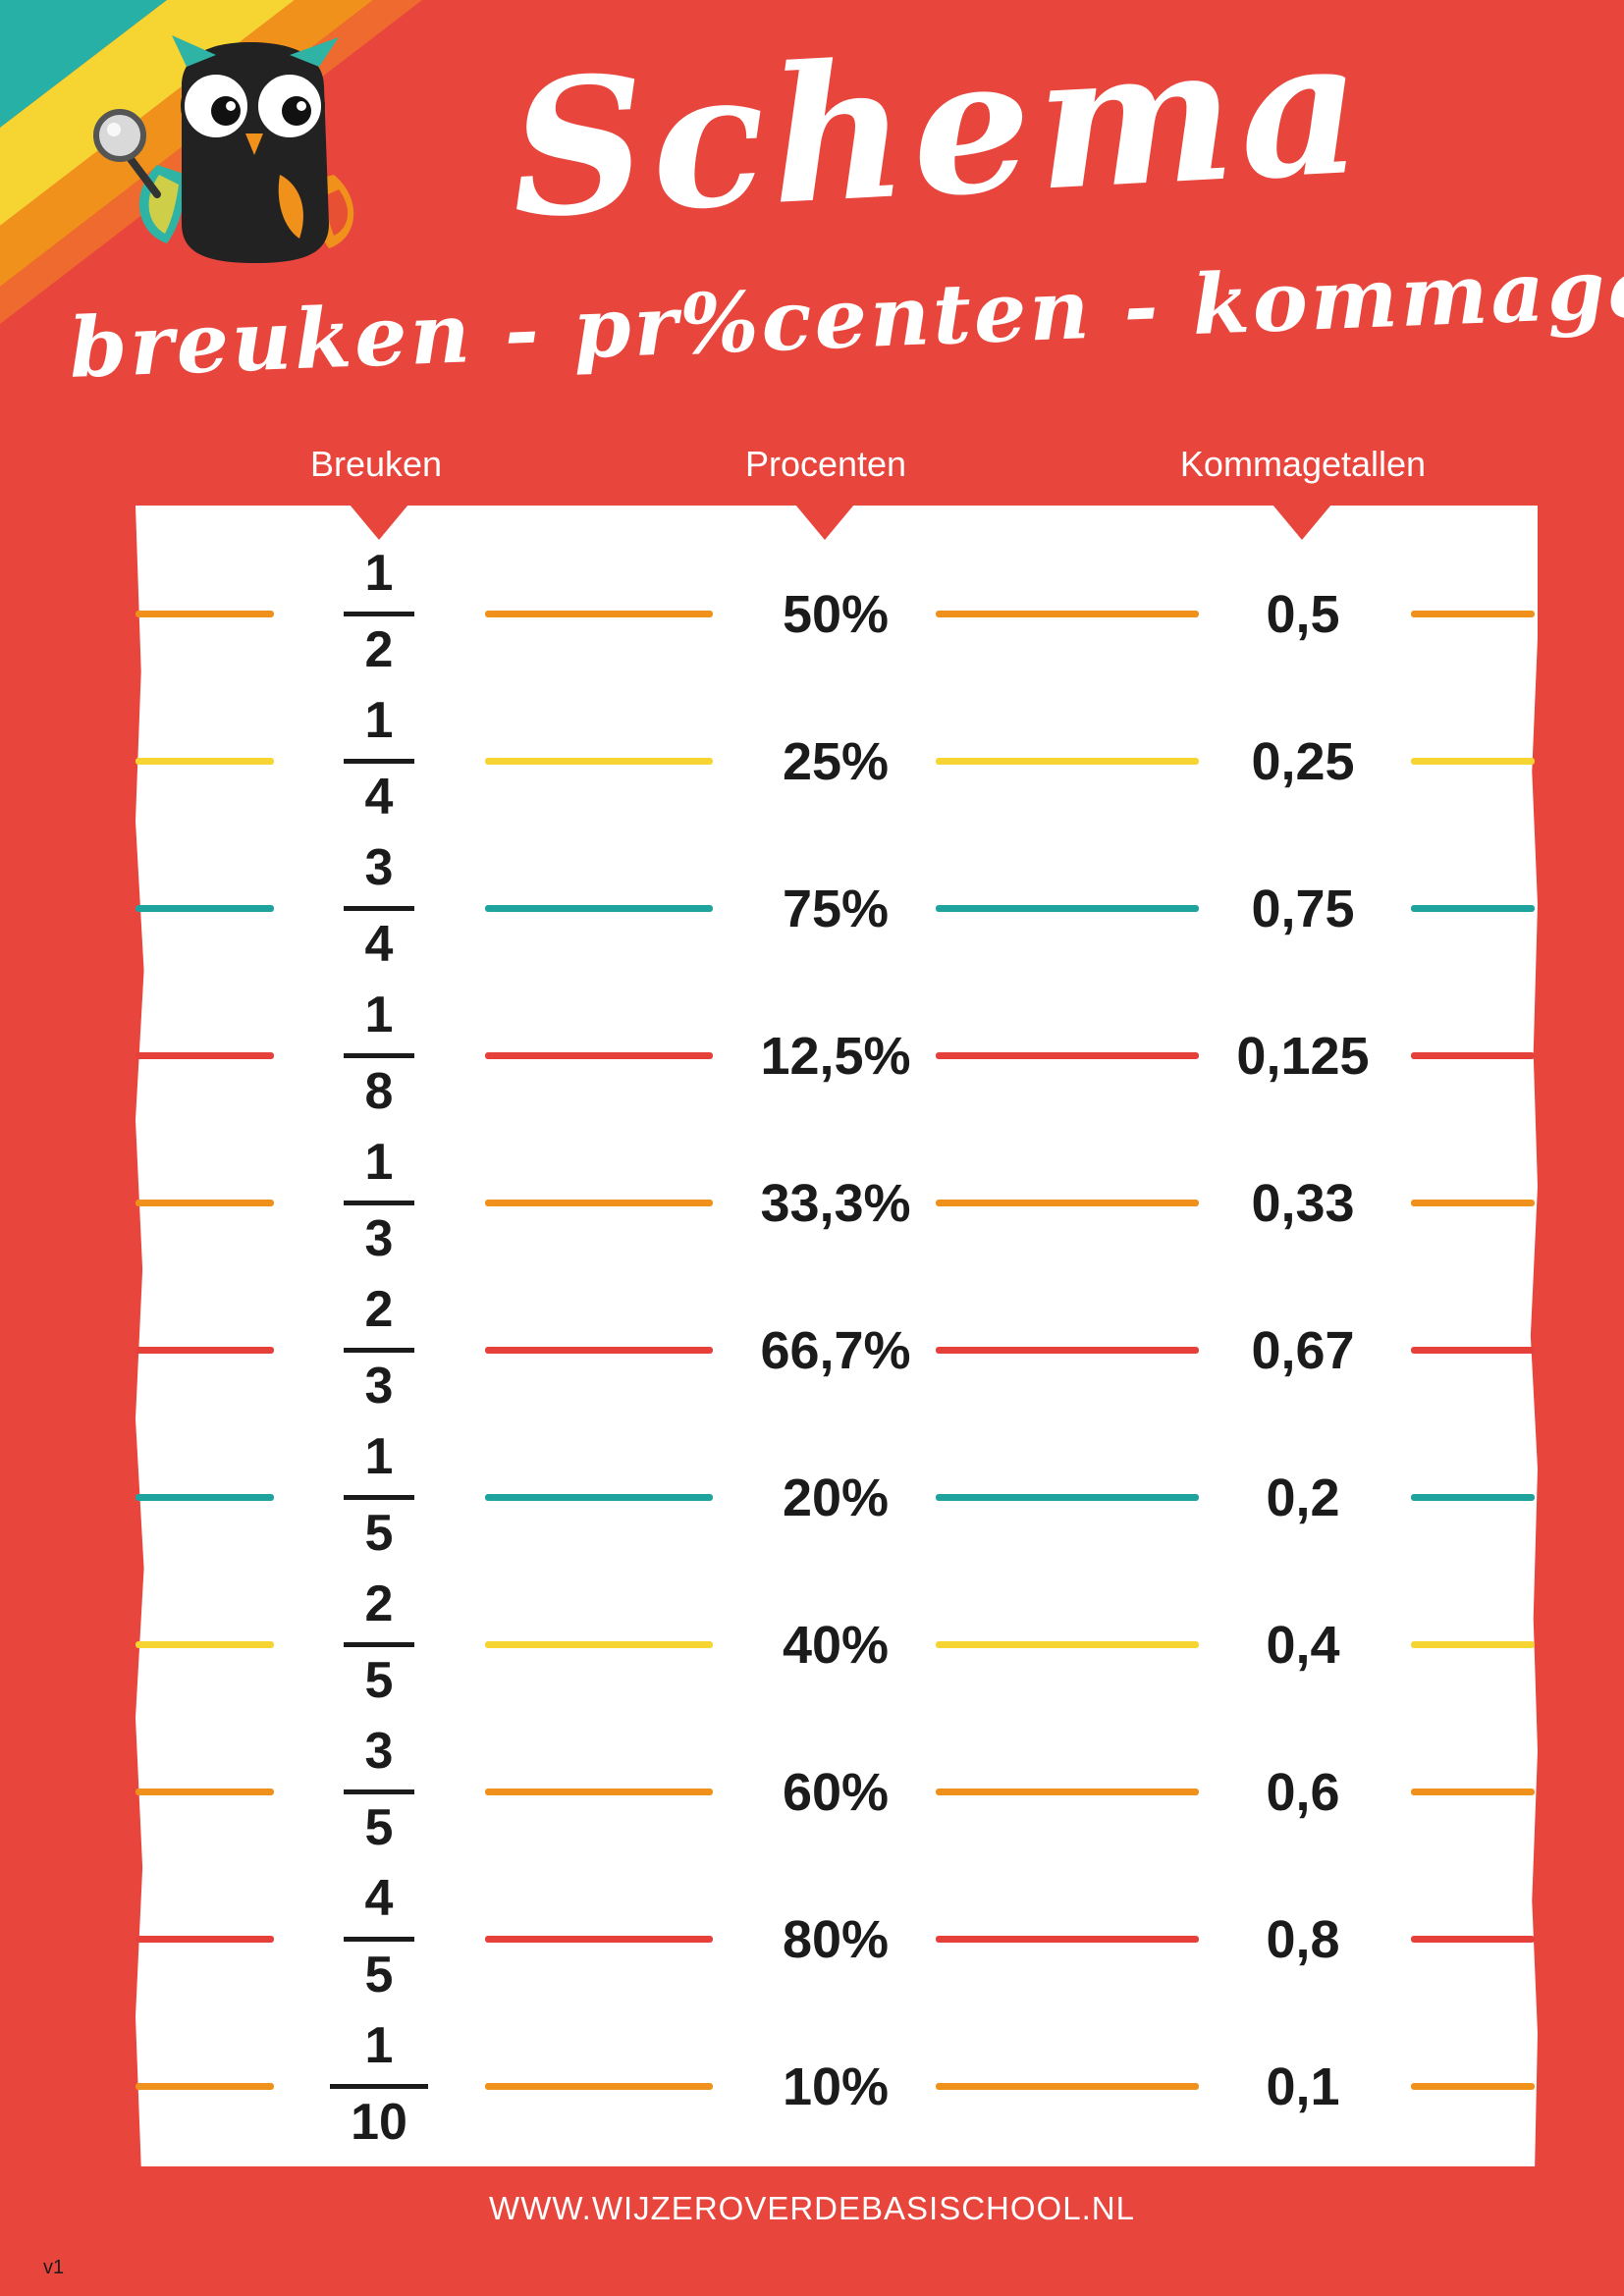 This screenshot has width=1624, height=2296. I want to click on decimal-value: 0,5, so click(1303, 614).